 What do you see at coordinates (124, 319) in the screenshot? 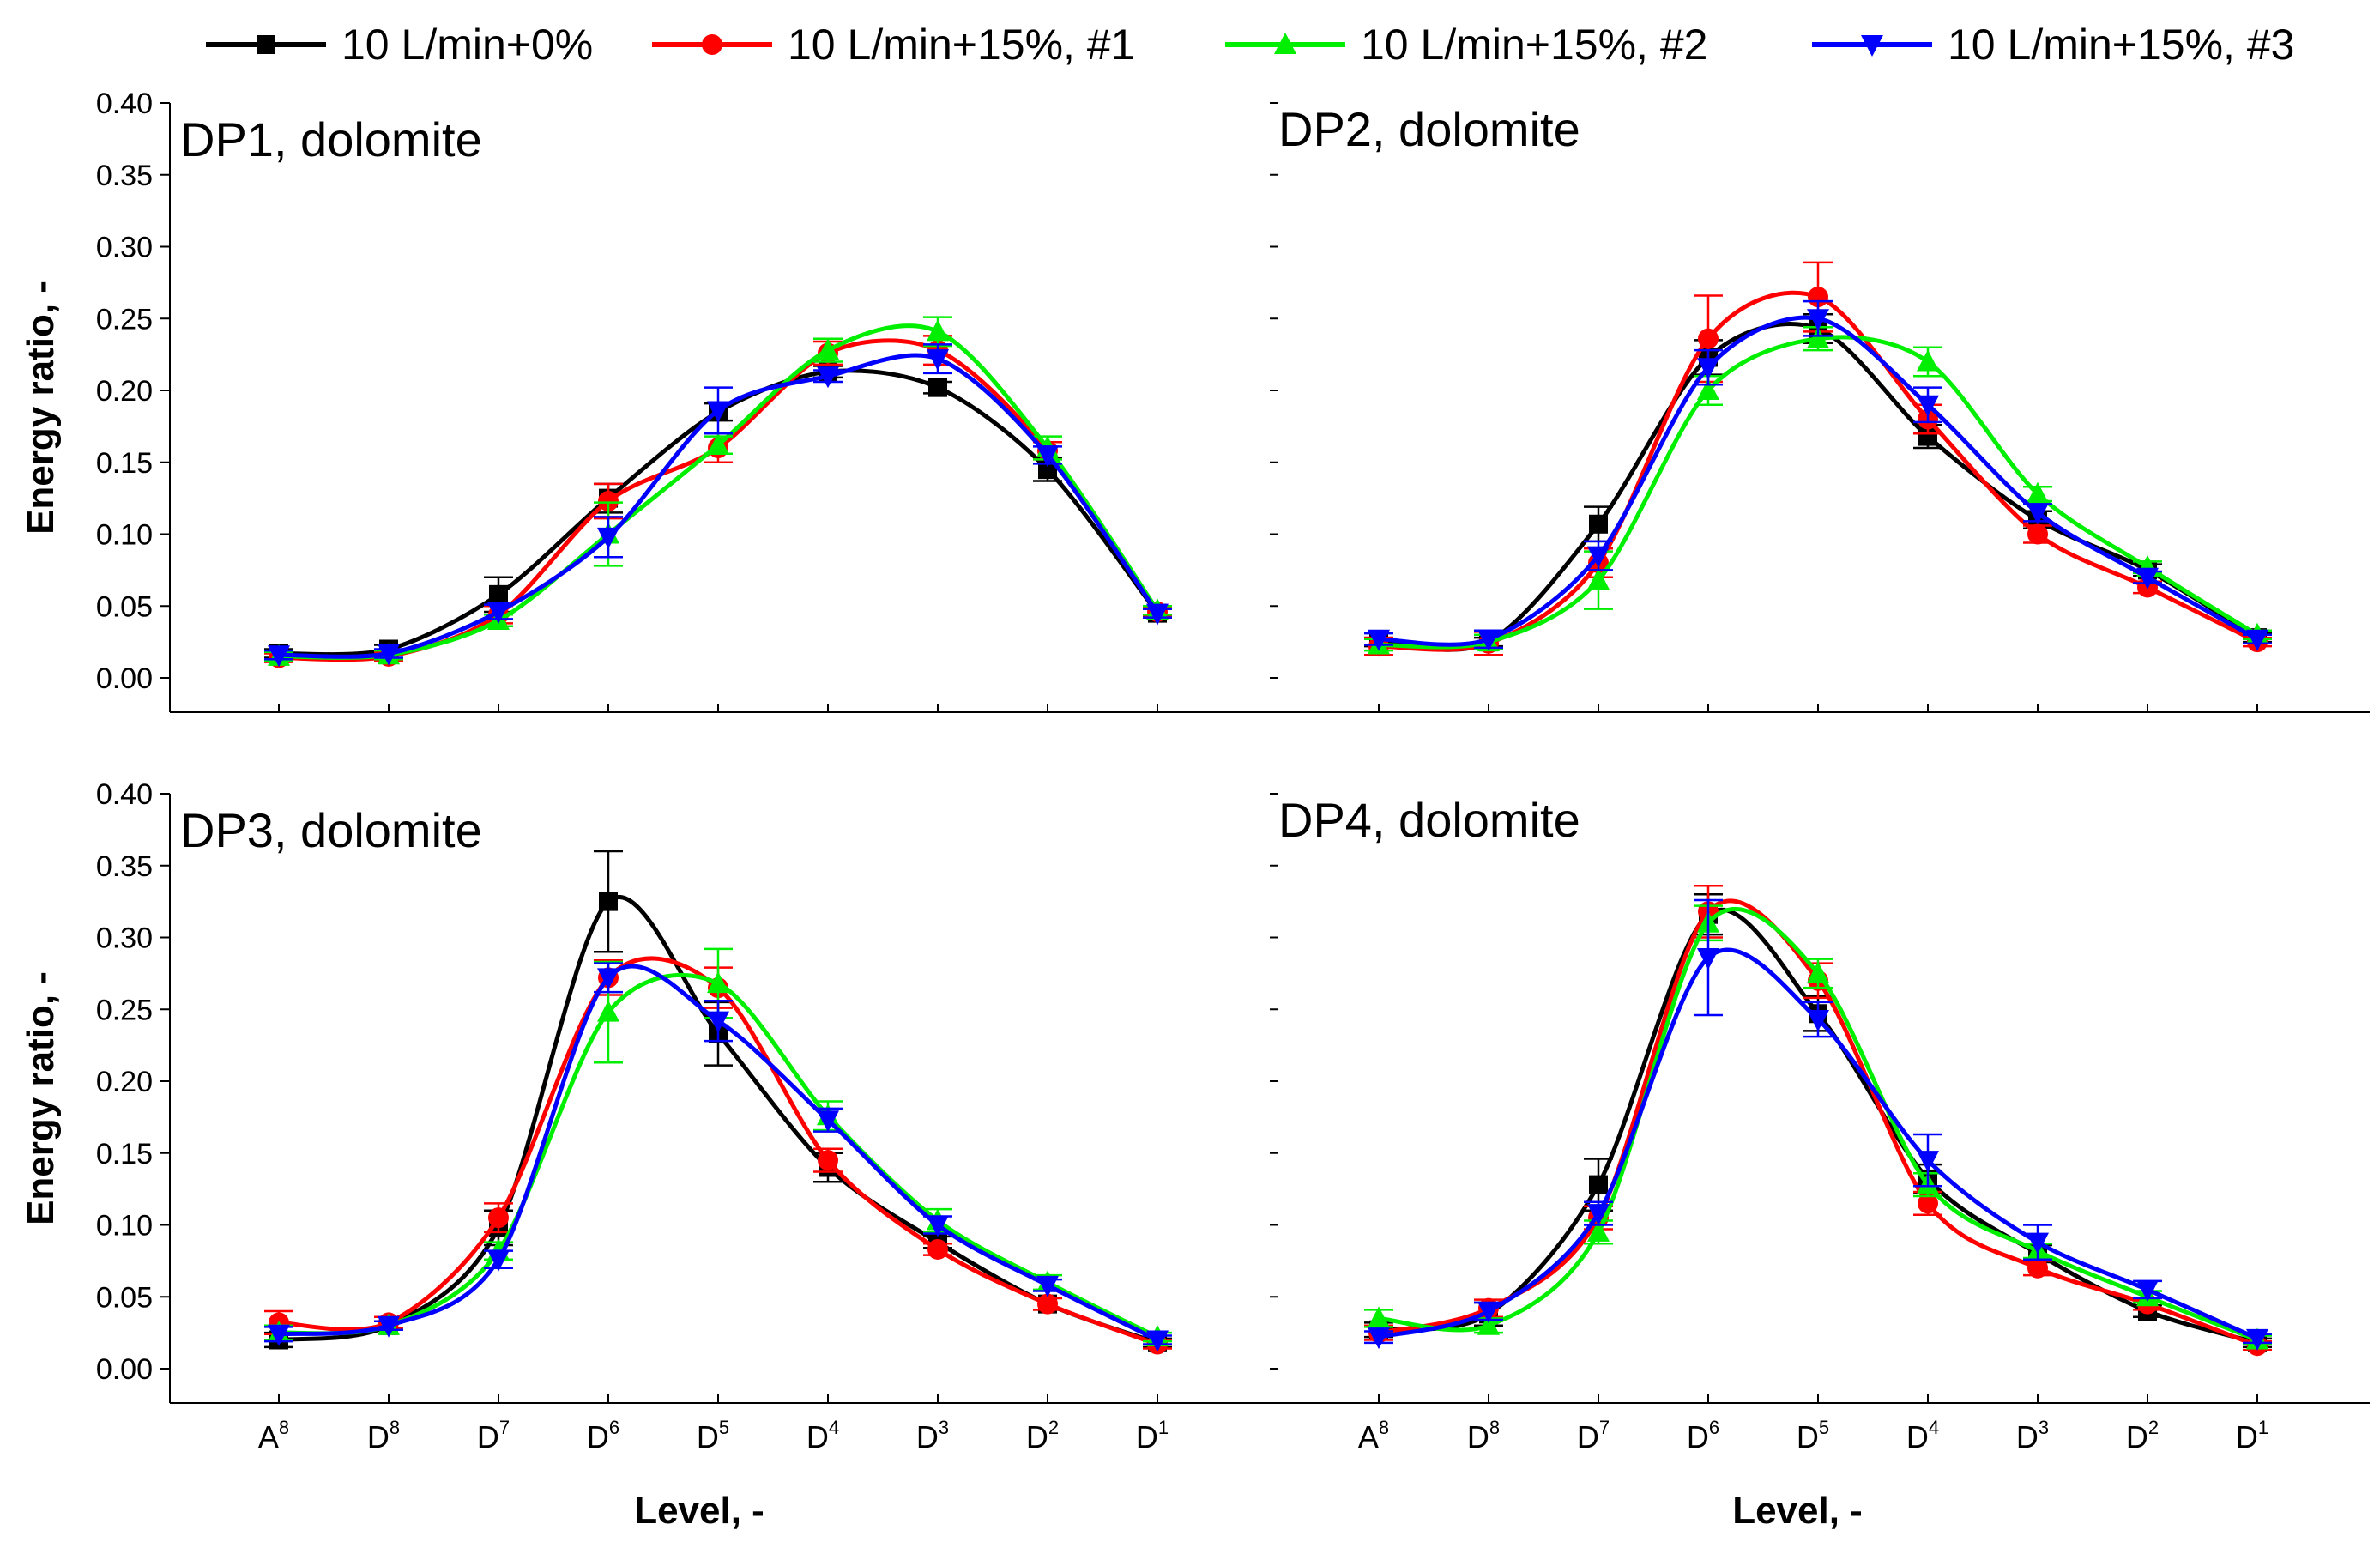
I see `y-tick-label: 0.25` at bounding box center [124, 319].